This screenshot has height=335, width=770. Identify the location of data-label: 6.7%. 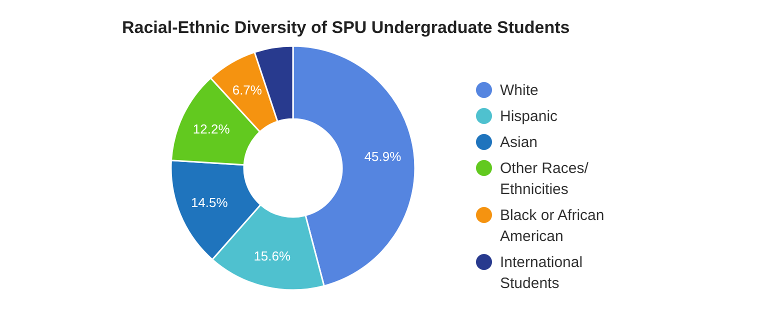
(247, 90).